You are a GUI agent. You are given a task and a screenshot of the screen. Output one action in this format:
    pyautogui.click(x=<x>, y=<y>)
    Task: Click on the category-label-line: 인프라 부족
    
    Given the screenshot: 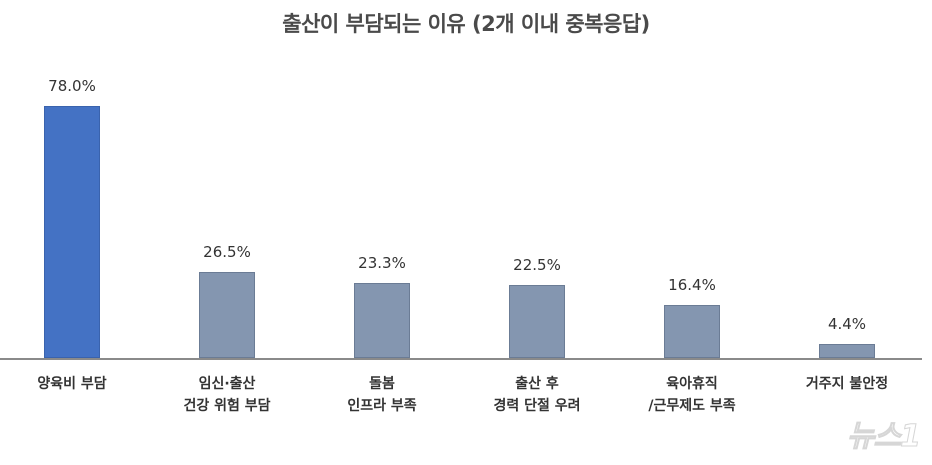 What is the action you would take?
    pyautogui.click(x=382, y=406)
    